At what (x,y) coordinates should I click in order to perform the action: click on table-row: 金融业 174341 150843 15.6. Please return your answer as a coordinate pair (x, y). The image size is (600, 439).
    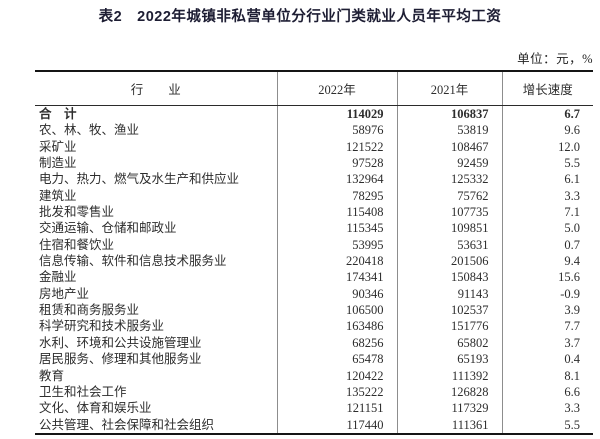
    Looking at the image, I should click on (314, 277).